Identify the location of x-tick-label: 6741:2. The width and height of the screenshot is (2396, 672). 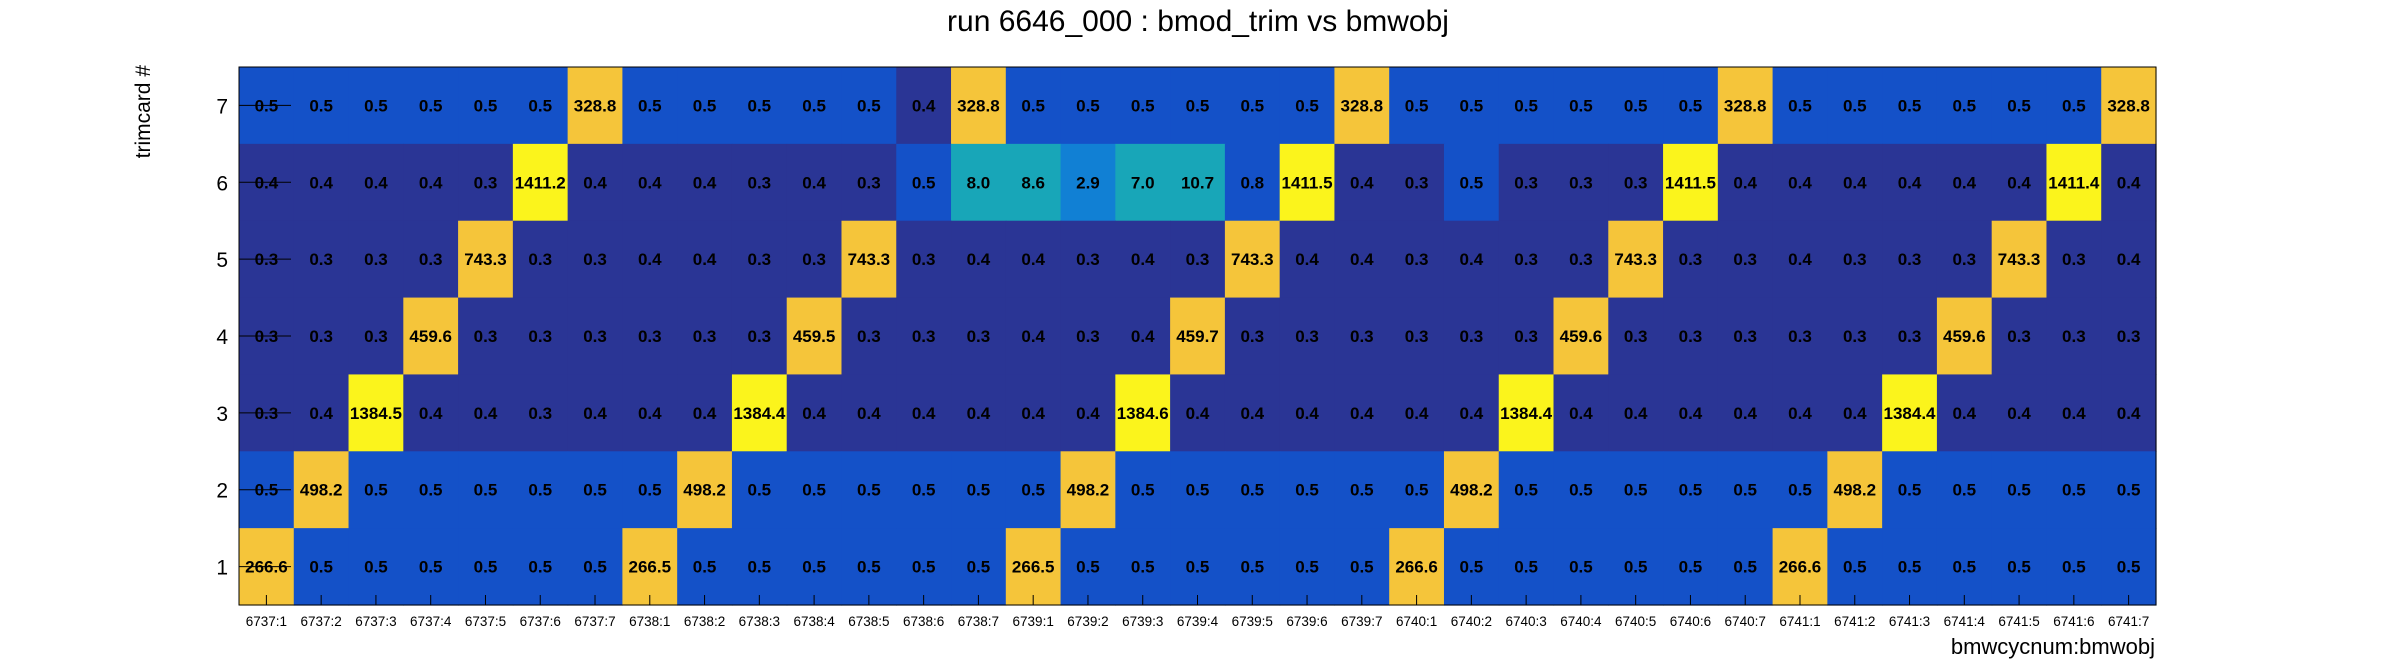
(1854, 621).